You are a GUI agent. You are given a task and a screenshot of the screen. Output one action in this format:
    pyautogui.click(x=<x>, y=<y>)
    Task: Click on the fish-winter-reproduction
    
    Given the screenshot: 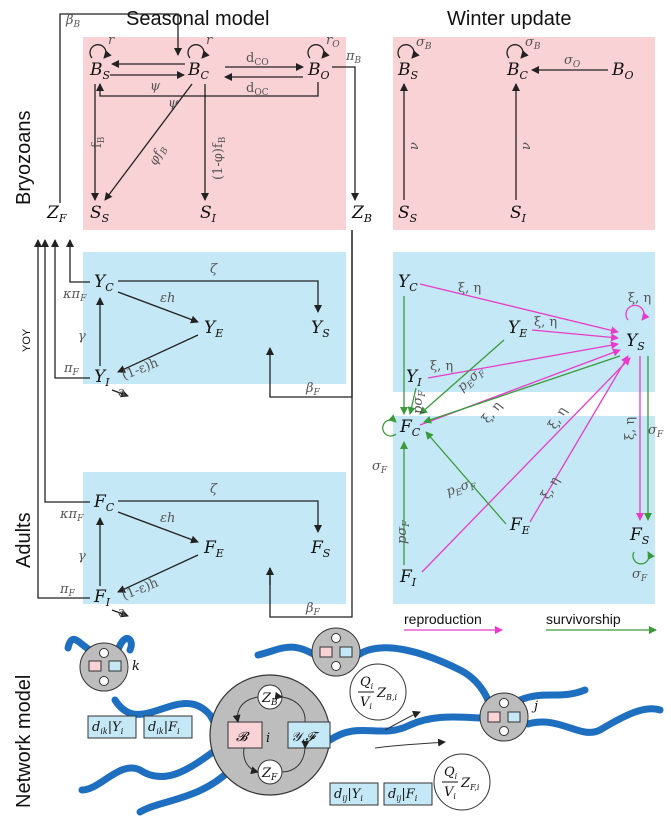 What is the action you would take?
    pyautogui.click(x=534, y=428)
    